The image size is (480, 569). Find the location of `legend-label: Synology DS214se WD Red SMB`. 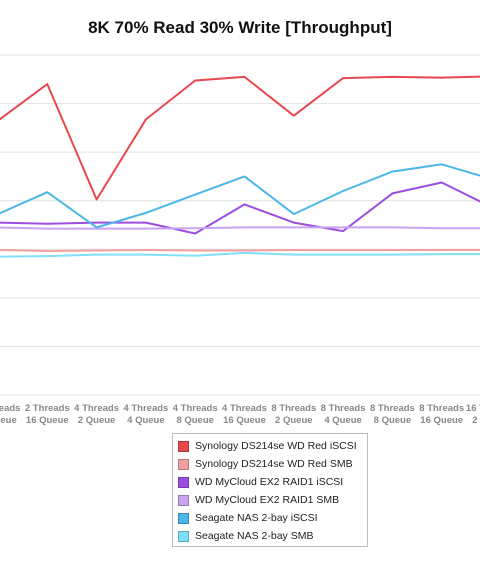

legend-label: Synology DS214se WD Red SMB is located at coordinates (274, 464).